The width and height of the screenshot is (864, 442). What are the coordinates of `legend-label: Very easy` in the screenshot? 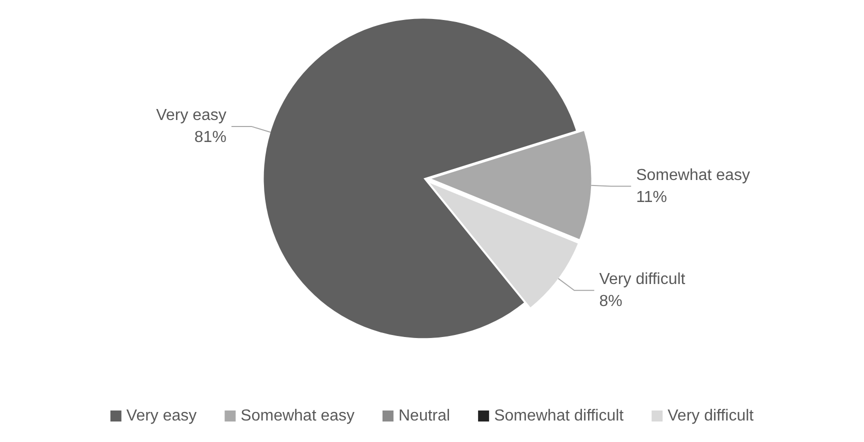 It's located at (161, 416).